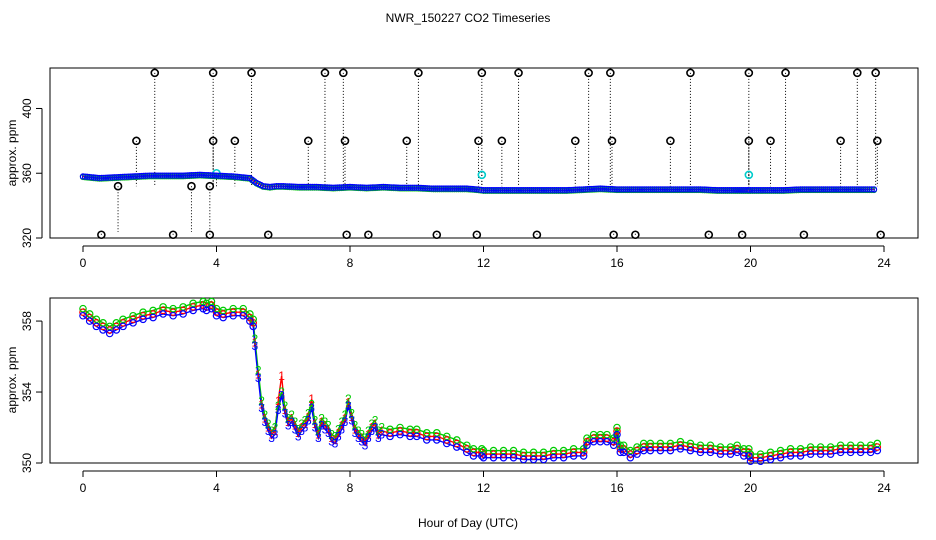 Image resolution: width=936 pixels, height=540 pixels. What do you see at coordinates (350, 263) in the screenshot?
I see `top-x-tick-label: 8` at bounding box center [350, 263].